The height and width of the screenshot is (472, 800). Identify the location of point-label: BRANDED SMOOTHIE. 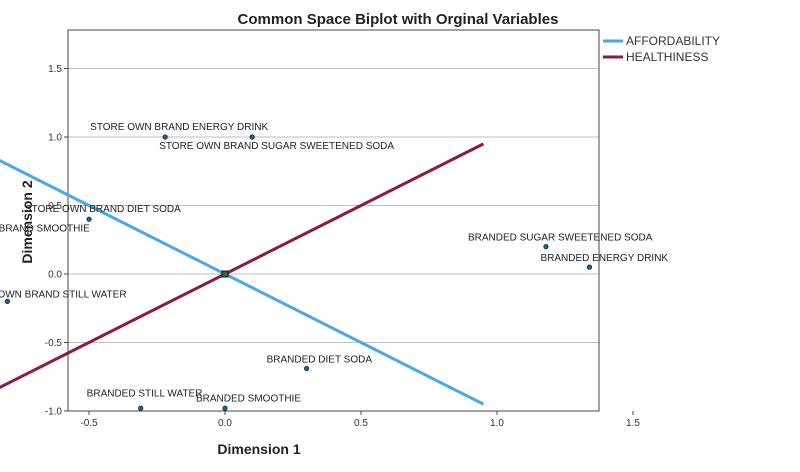
(248, 398).